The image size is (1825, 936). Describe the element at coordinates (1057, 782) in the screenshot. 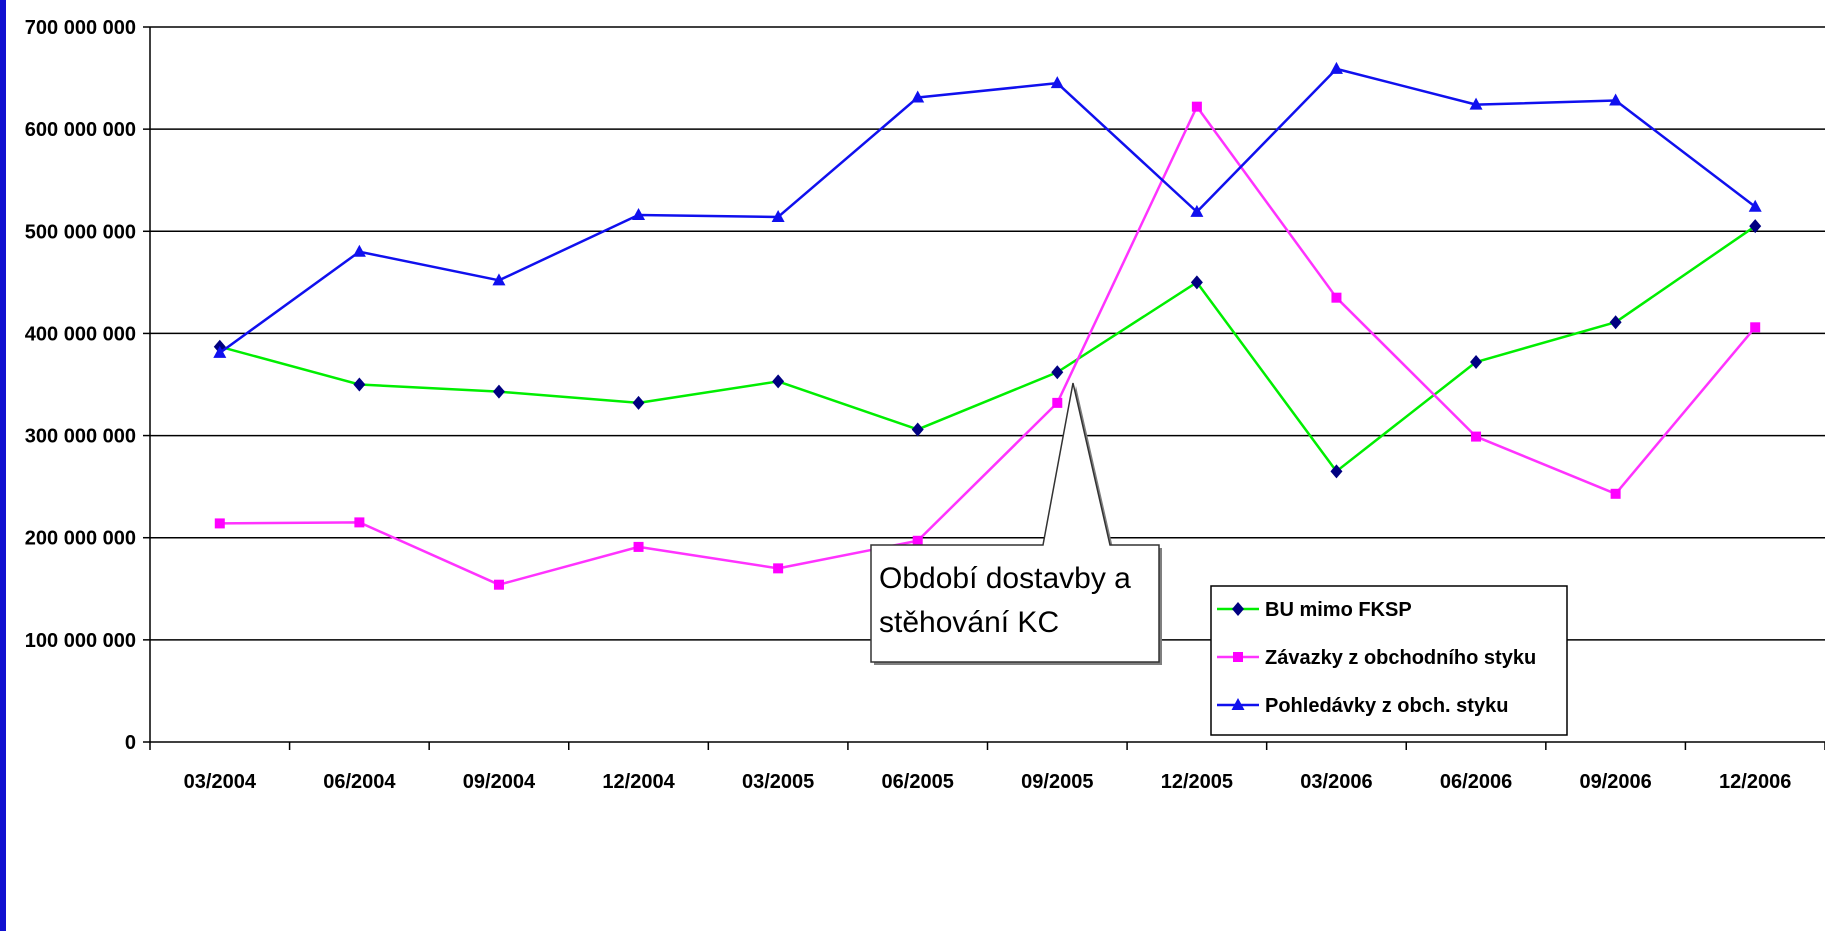

I see `x-tick-label: 09/2005` at that location.